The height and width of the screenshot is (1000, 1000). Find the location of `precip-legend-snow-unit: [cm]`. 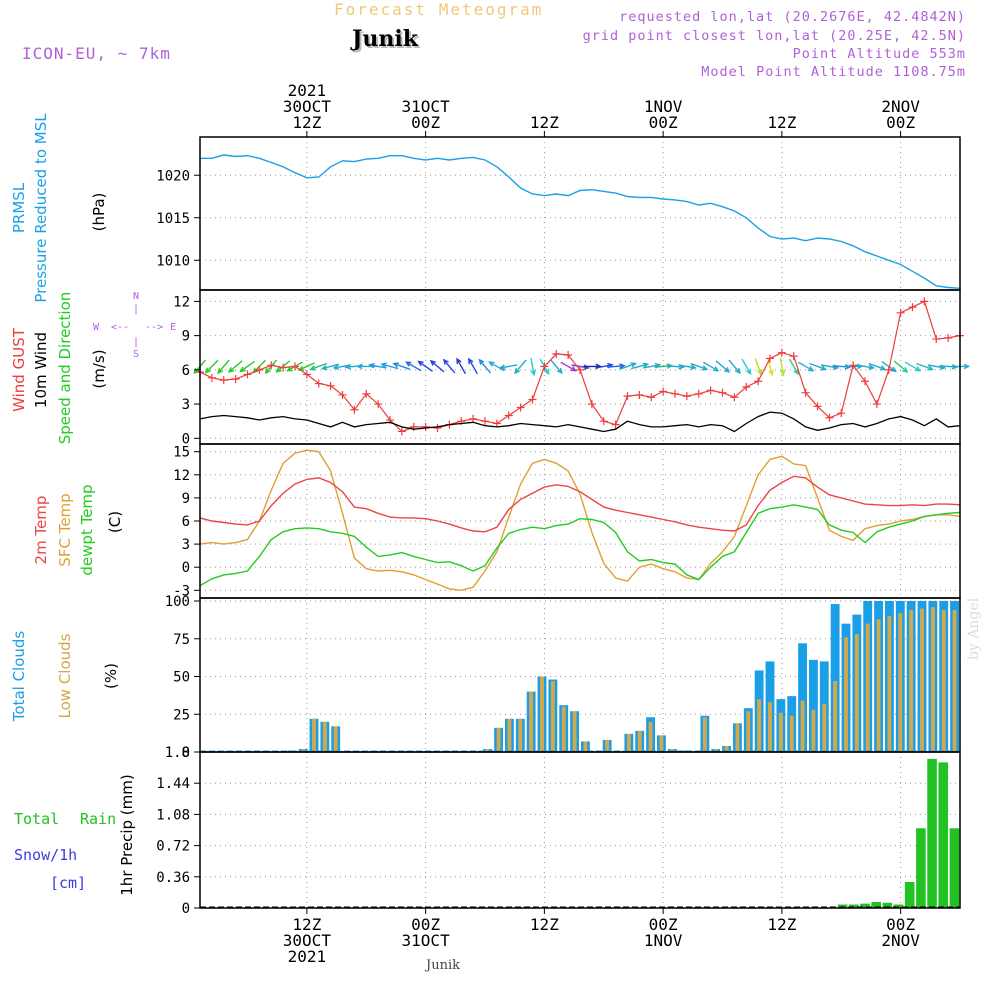

precip-legend-snow-unit: [cm] is located at coordinates (68, 883).